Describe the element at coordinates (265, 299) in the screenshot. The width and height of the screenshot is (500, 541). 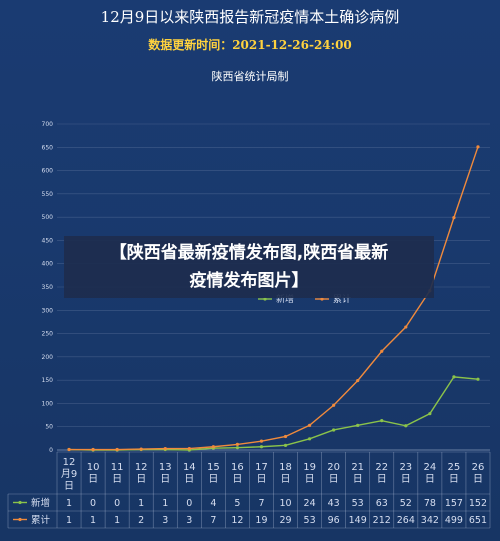
I see `legend-marker` at that location.